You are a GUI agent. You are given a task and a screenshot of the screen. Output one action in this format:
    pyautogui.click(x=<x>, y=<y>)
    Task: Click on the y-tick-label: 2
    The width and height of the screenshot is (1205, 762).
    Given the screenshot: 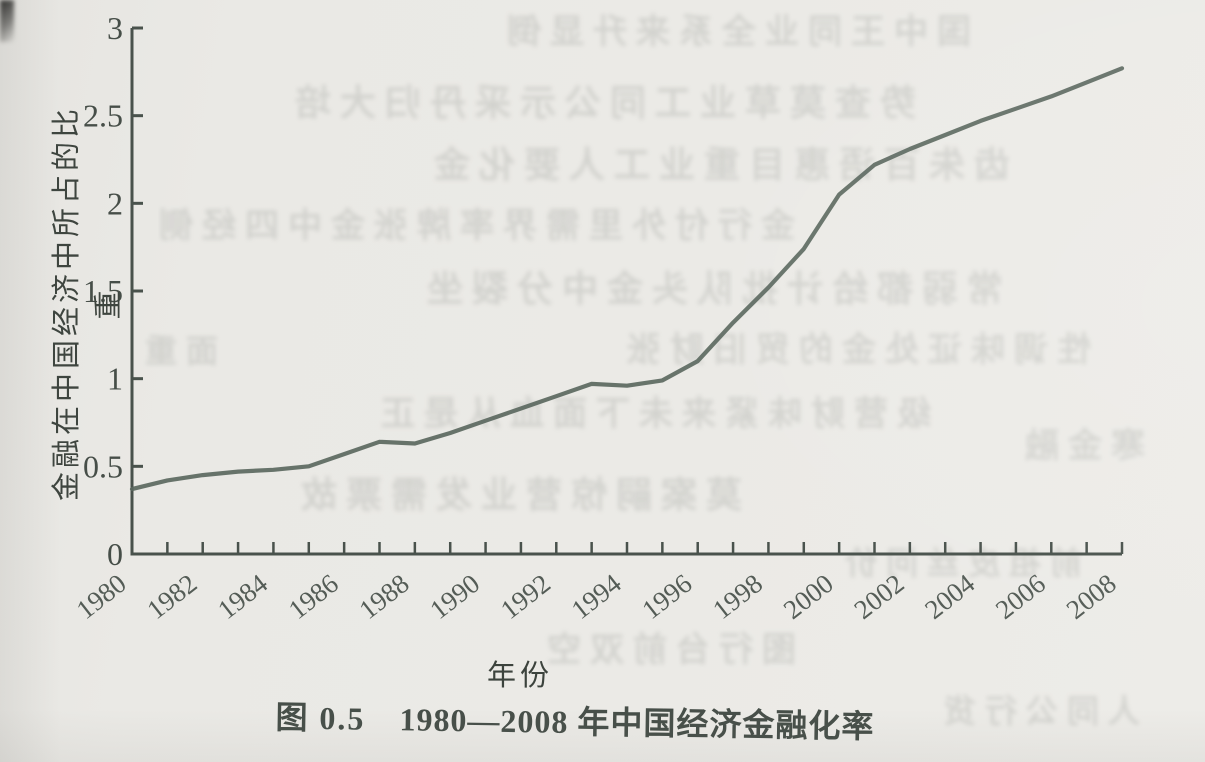 What is the action you would take?
    pyautogui.click(x=115, y=203)
    